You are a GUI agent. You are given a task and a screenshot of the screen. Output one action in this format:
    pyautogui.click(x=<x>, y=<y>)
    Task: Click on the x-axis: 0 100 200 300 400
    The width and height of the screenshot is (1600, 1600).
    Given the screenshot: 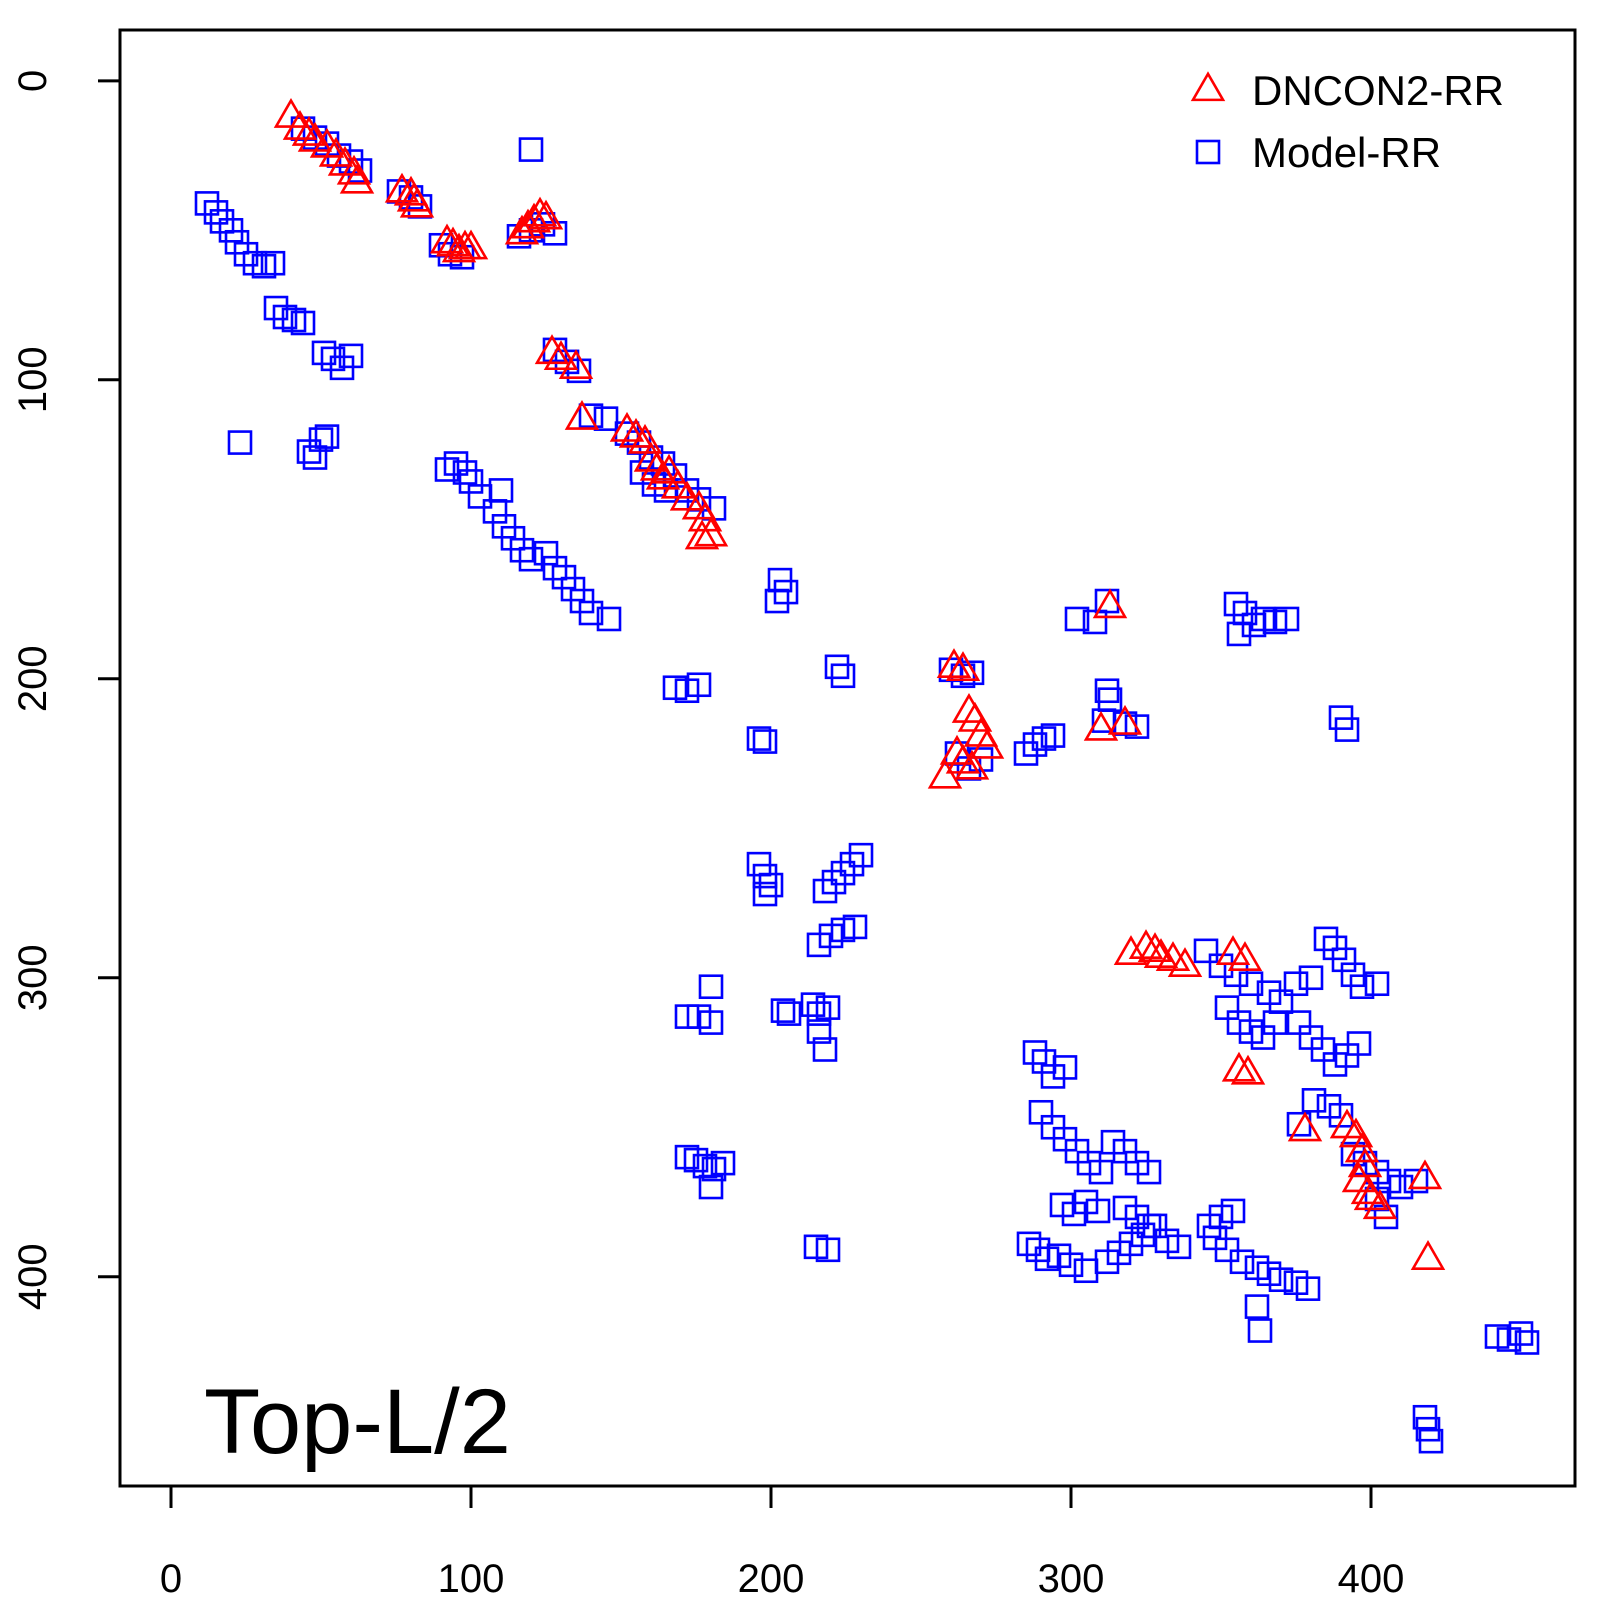 What is the action you would take?
    pyautogui.click(x=782, y=1542)
    